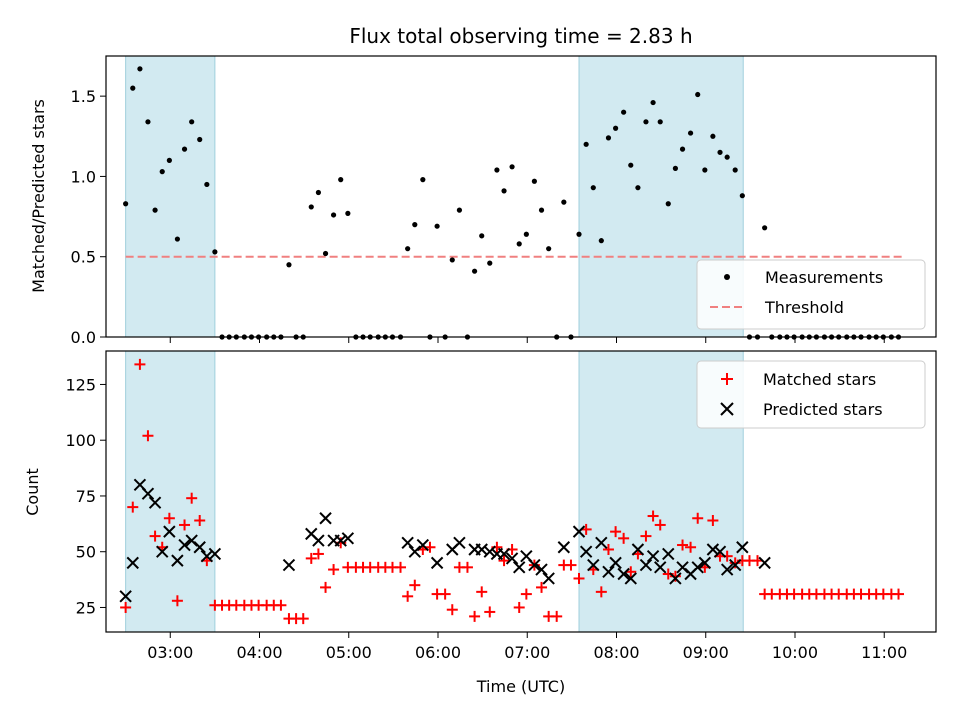 The image size is (960, 724). Describe the element at coordinates (445, 540) in the screenshot. I see `bottom-predicted-points` at that location.